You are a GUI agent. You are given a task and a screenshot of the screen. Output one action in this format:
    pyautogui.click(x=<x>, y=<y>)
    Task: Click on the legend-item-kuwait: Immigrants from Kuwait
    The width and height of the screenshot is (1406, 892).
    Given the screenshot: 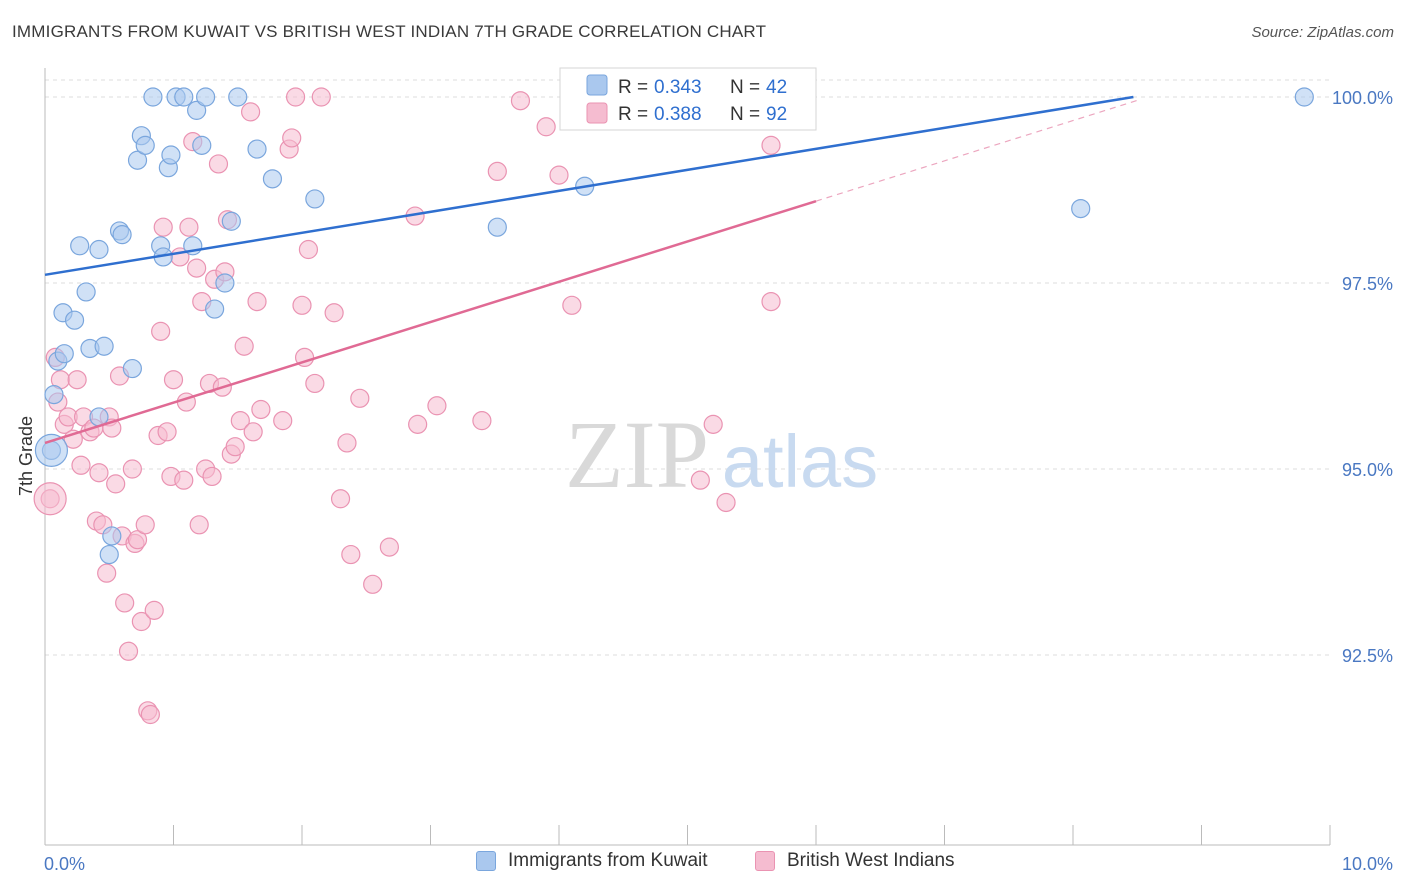 What is the action you would take?
    pyautogui.click(x=592, y=861)
    